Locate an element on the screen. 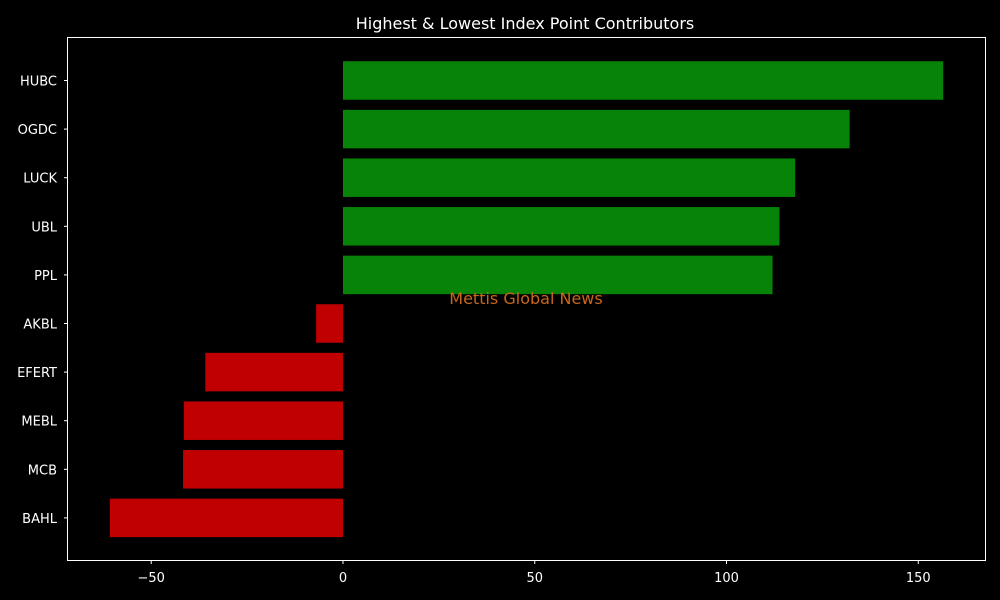  watermark-text: Mettis Global News is located at coordinates (525, 298).